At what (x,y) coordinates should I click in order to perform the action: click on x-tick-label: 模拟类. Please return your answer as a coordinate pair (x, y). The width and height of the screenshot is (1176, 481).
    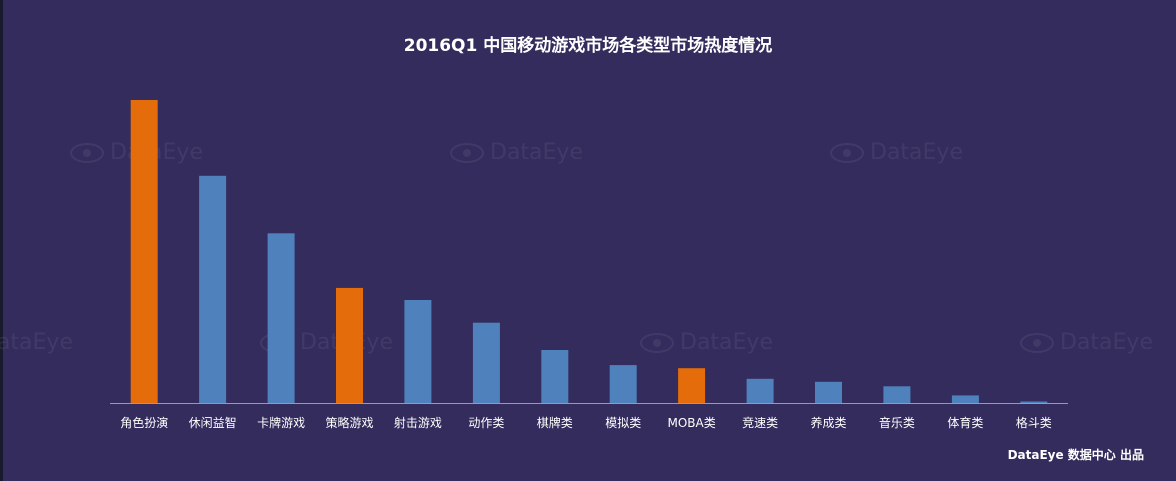
    Looking at the image, I should click on (623, 423).